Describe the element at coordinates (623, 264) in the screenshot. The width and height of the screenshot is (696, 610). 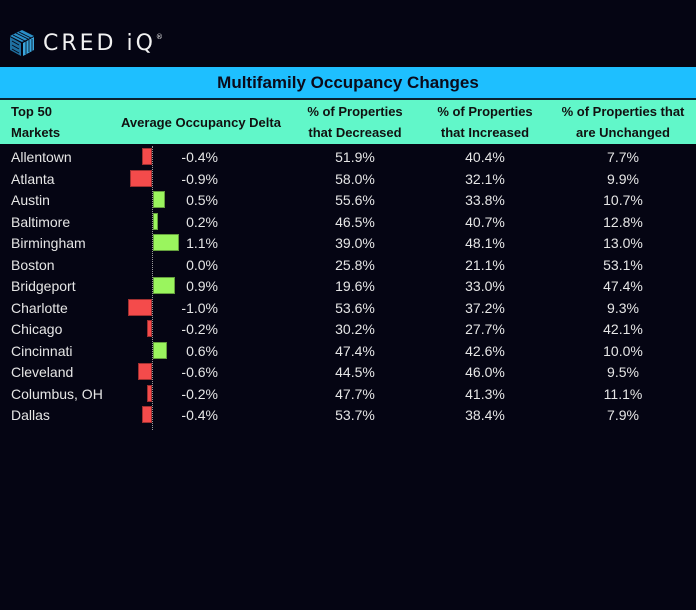
I see `unchanged-cell: 53.1%` at that location.